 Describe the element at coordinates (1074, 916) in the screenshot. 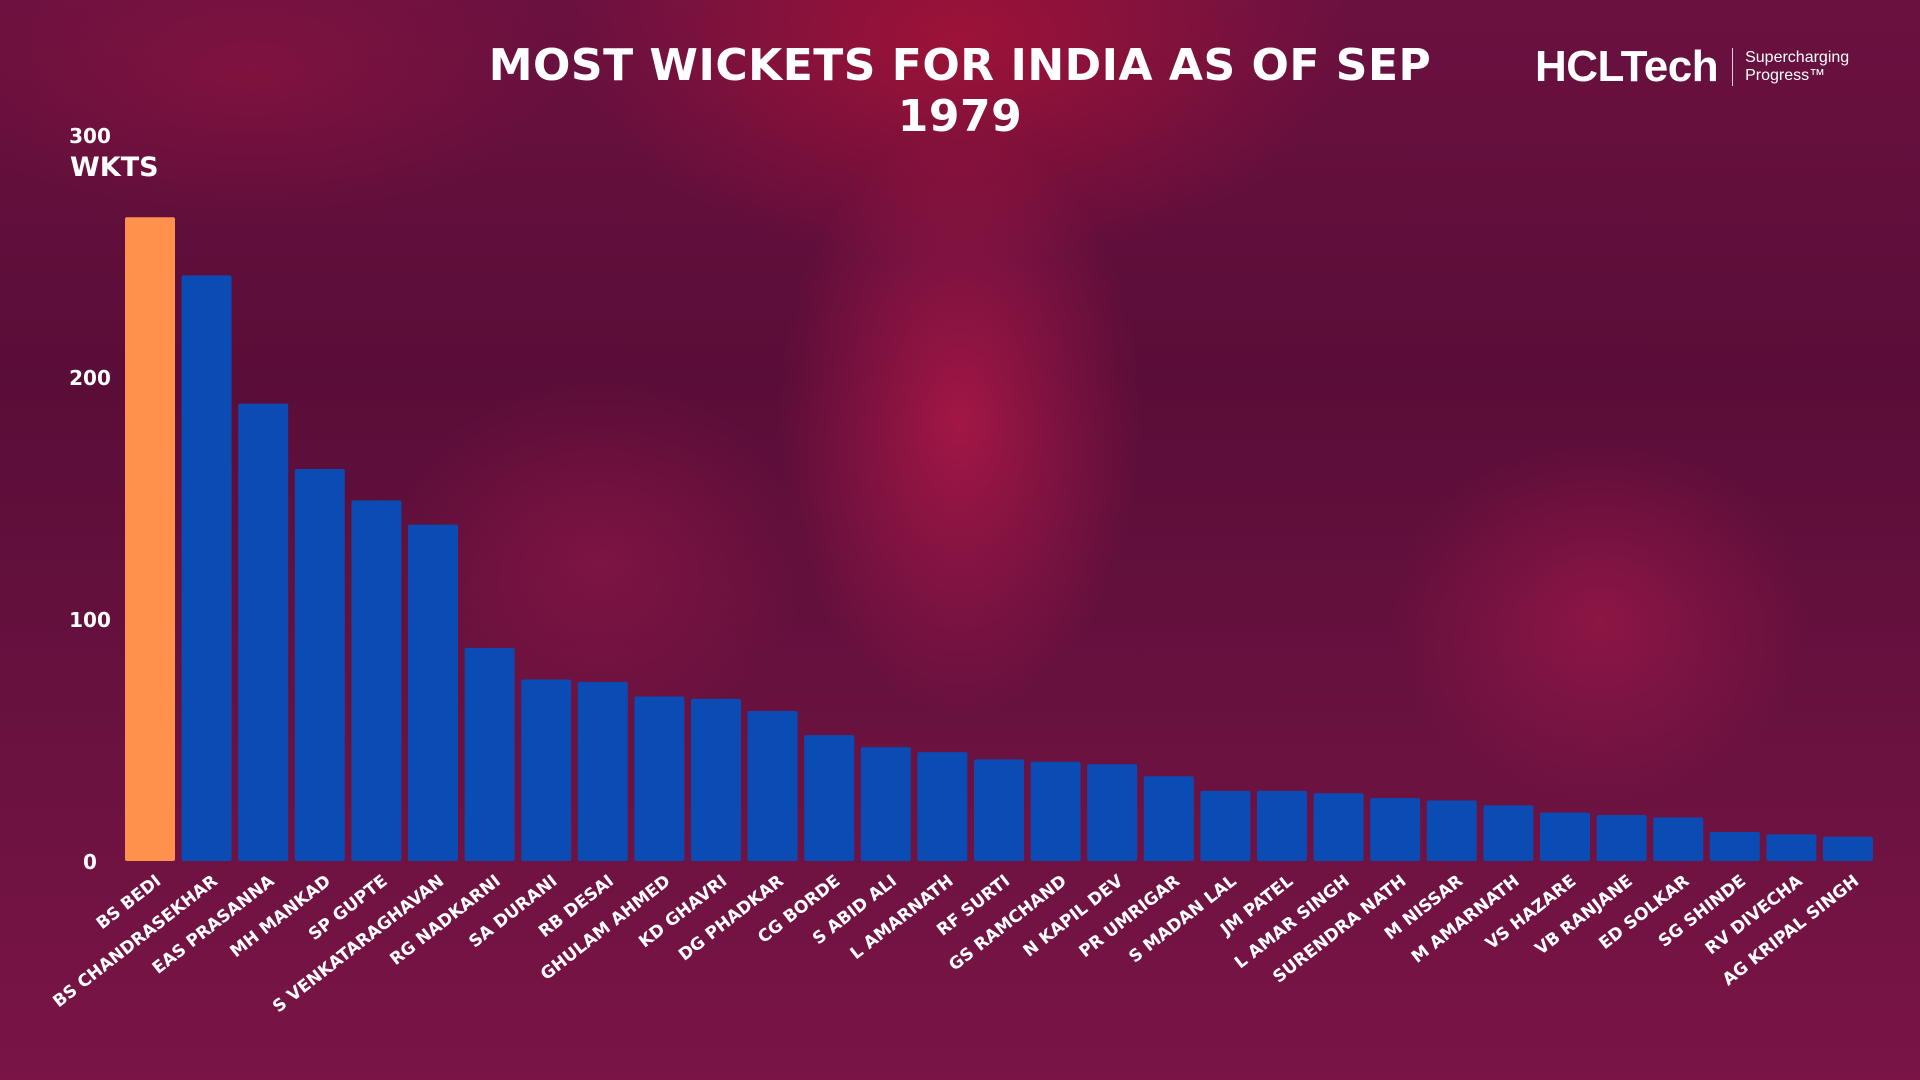

I see `x-tick-label: N KAPIL DEV` at that location.